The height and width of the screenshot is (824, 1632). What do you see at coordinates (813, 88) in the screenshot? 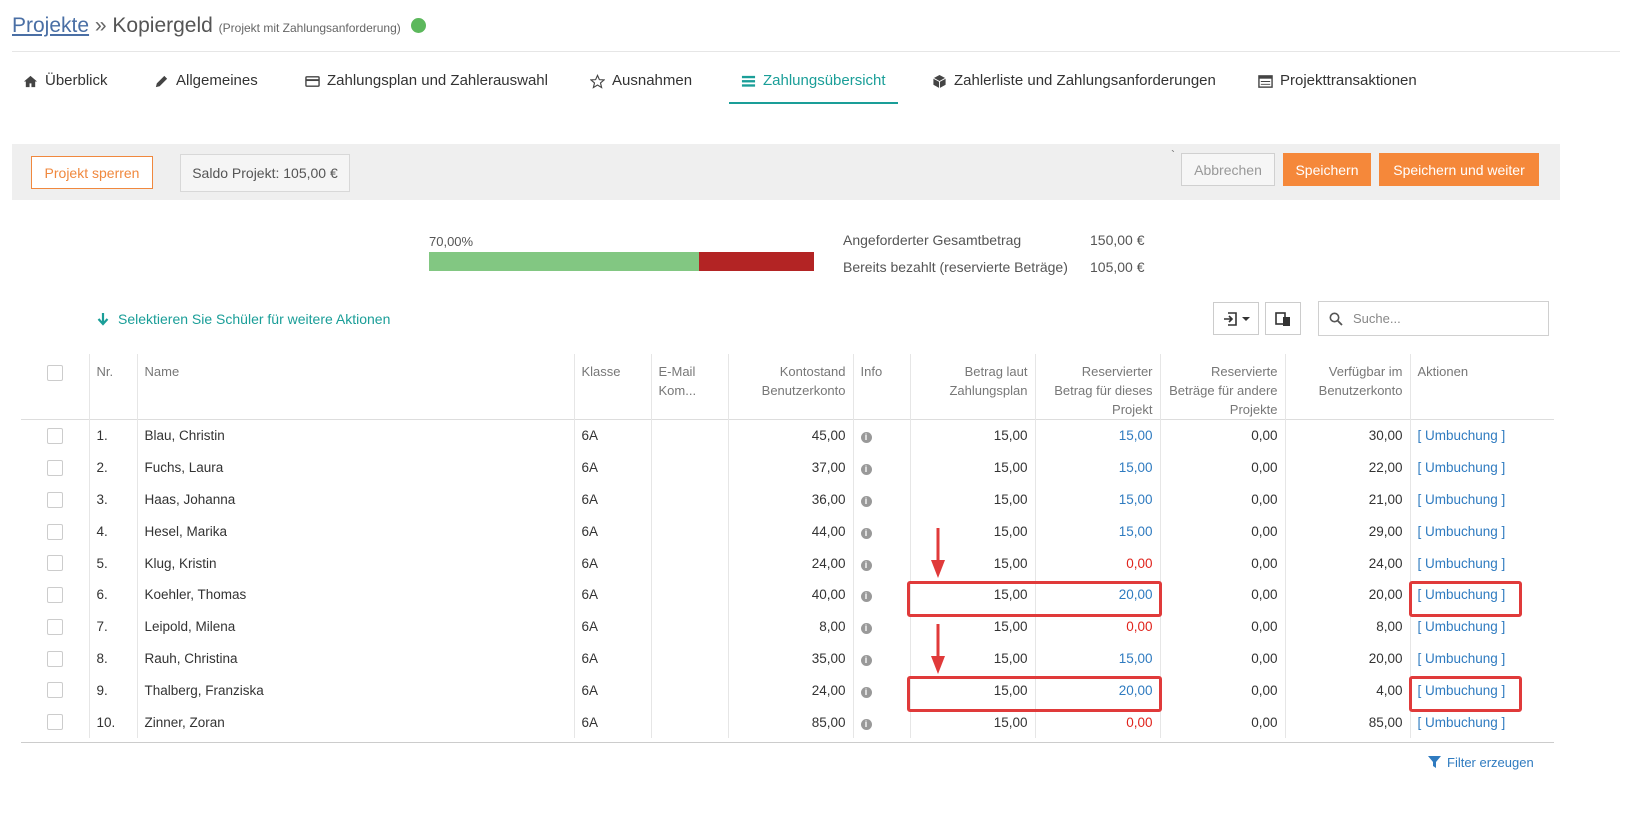
I see `tab-zahlungsuebersicht: Zahlungsübersicht` at bounding box center [813, 88].